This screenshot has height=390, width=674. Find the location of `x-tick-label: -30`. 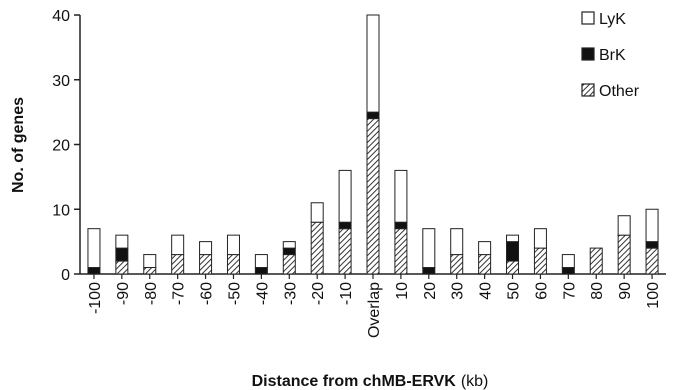

x-tick-label: -30 is located at coordinates (290, 293).